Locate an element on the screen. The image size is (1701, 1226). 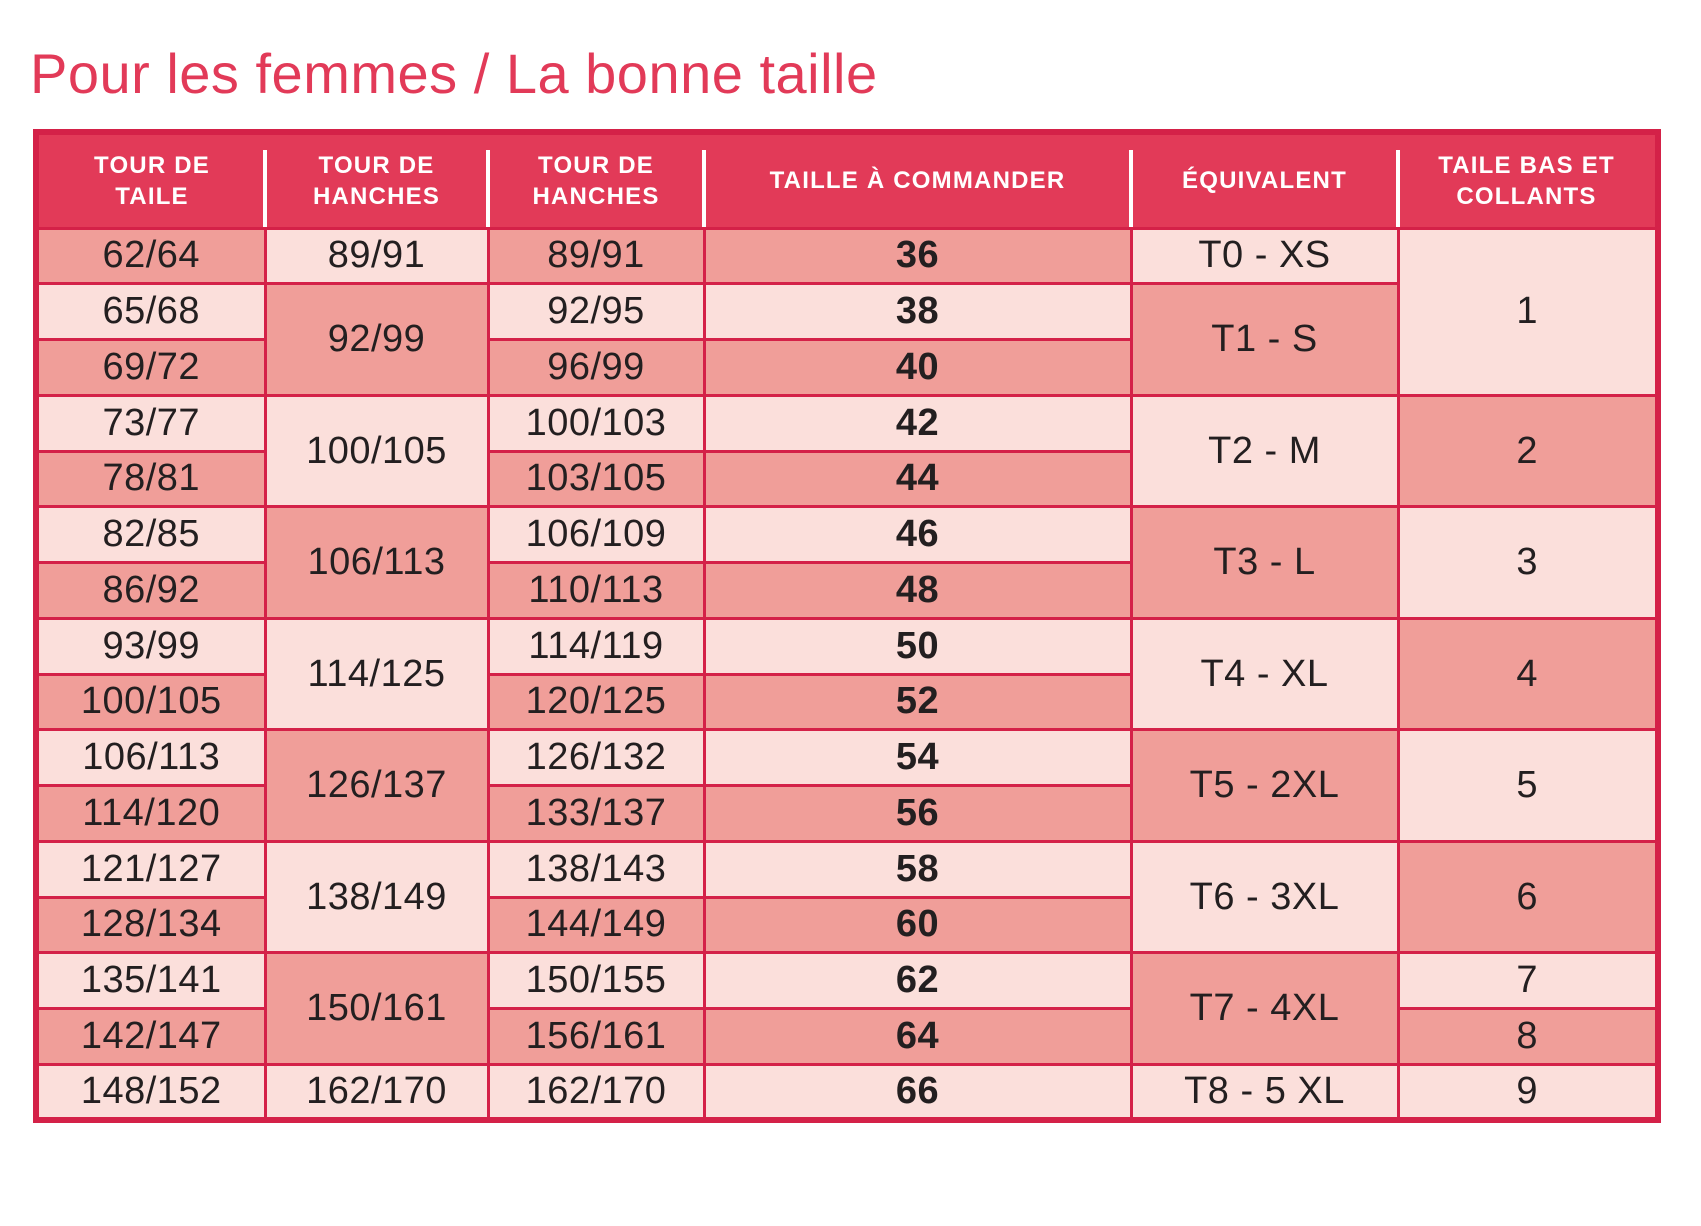
table-row: 93/99 114/125 114/119 50 T4 - XL 4 is located at coordinates (847, 674).